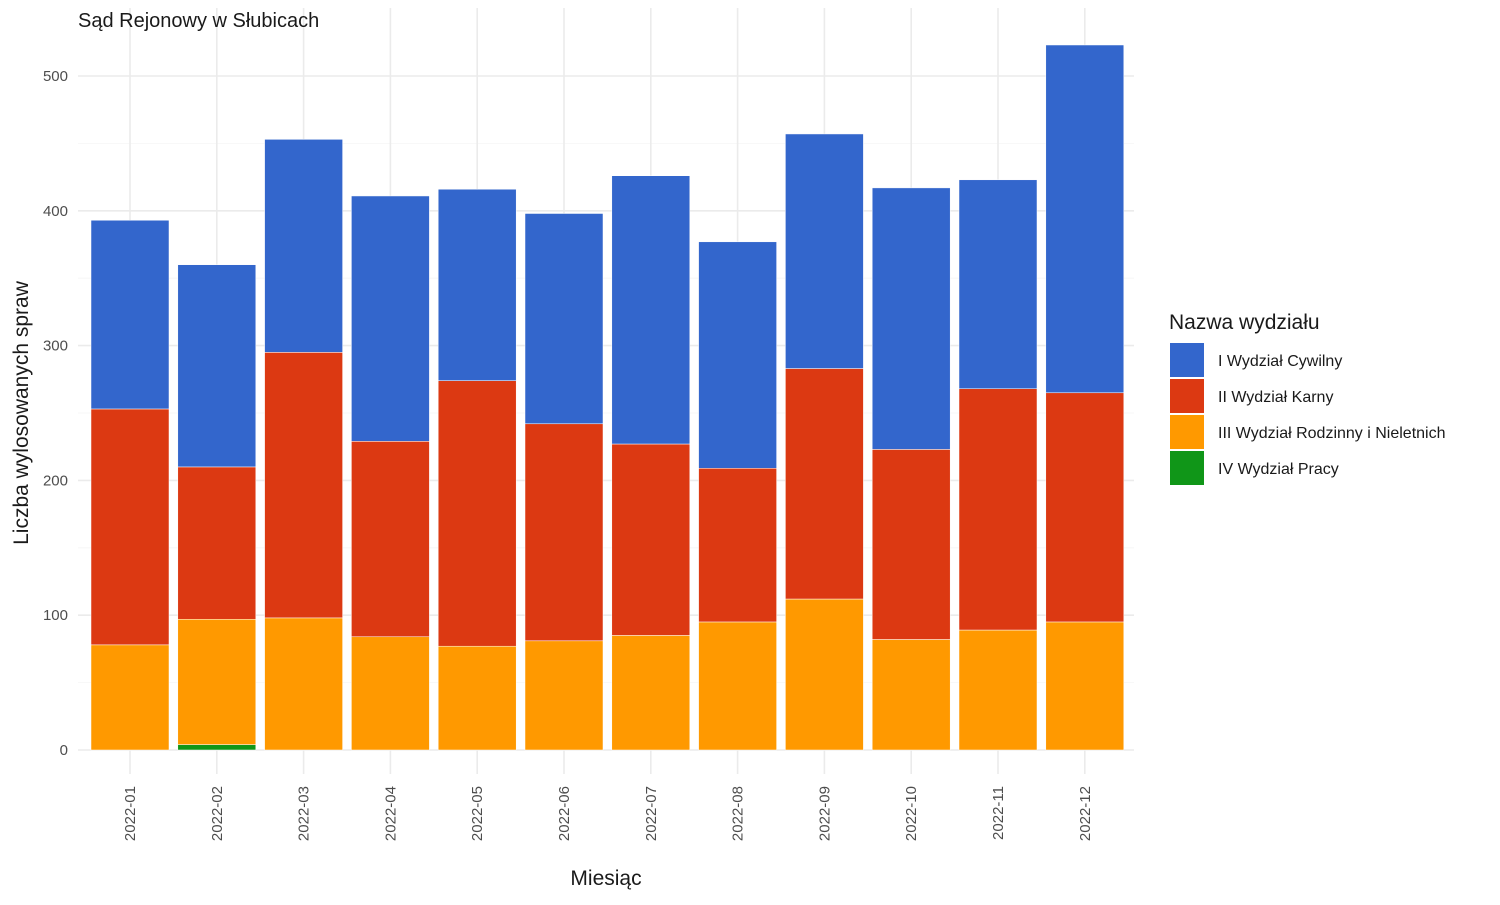 The image size is (1500, 905). What do you see at coordinates (911, 813) in the screenshot?
I see `x-tick-label: 2022-10` at bounding box center [911, 813].